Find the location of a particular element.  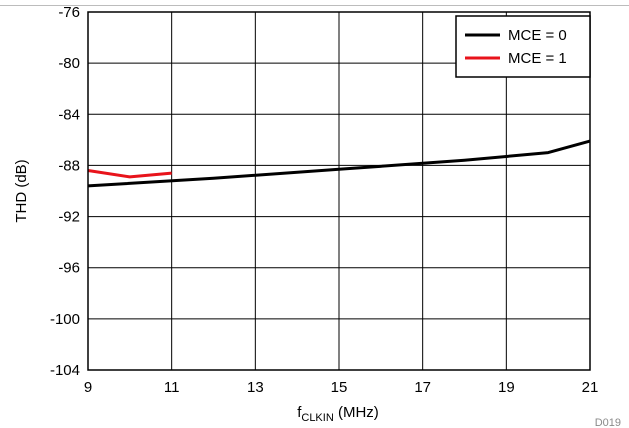

y-tick-label: -92 is located at coordinates (69, 217).